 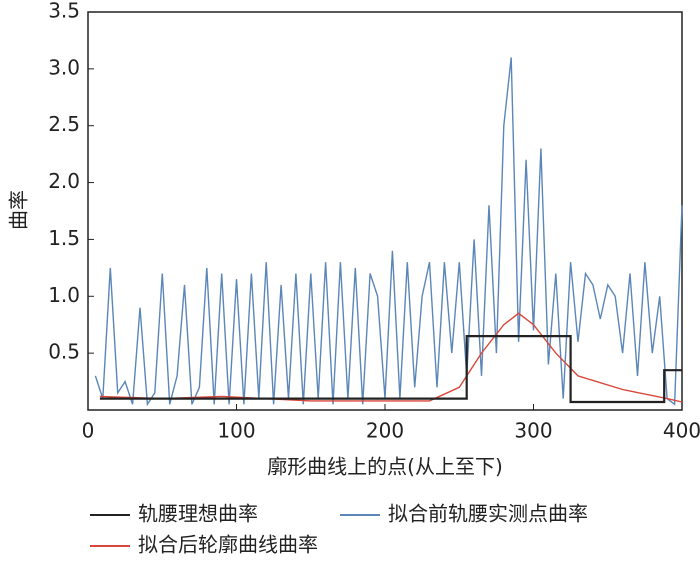 What do you see at coordinates (64, 124) in the screenshot?
I see `y-tick-label: 2.5` at bounding box center [64, 124].